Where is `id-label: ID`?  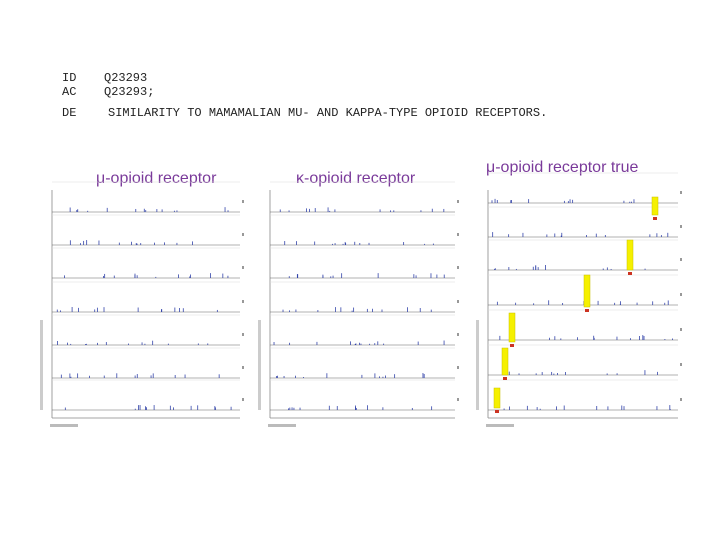 id-label: ID is located at coordinates (69, 78).